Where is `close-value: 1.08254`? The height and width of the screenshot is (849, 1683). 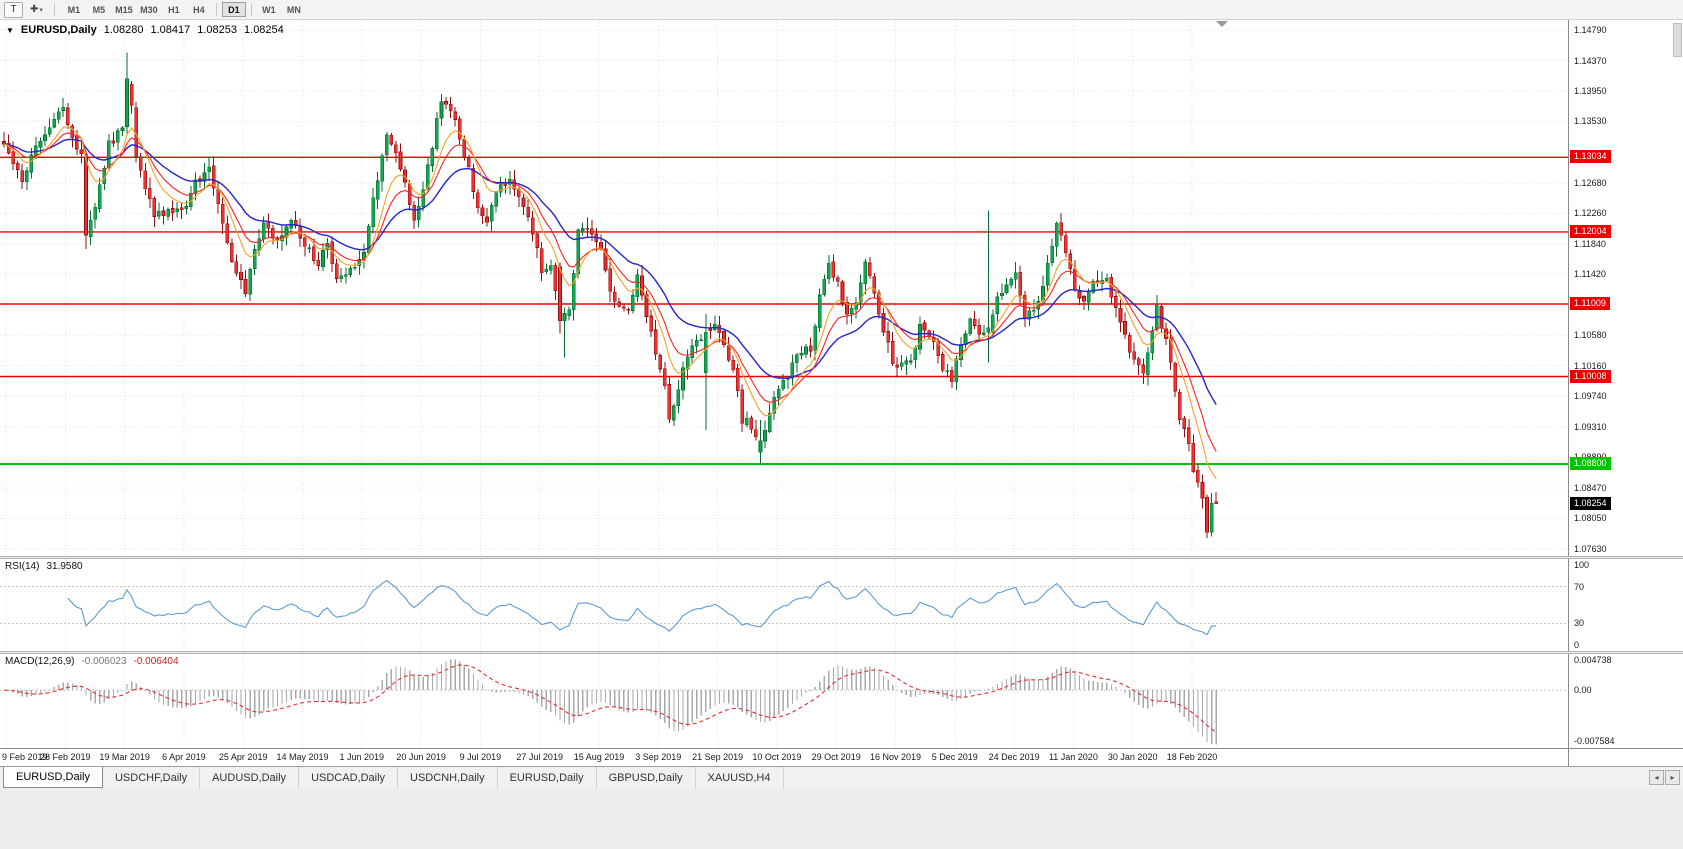 close-value: 1.08254 is located at coordinates (264, 30).